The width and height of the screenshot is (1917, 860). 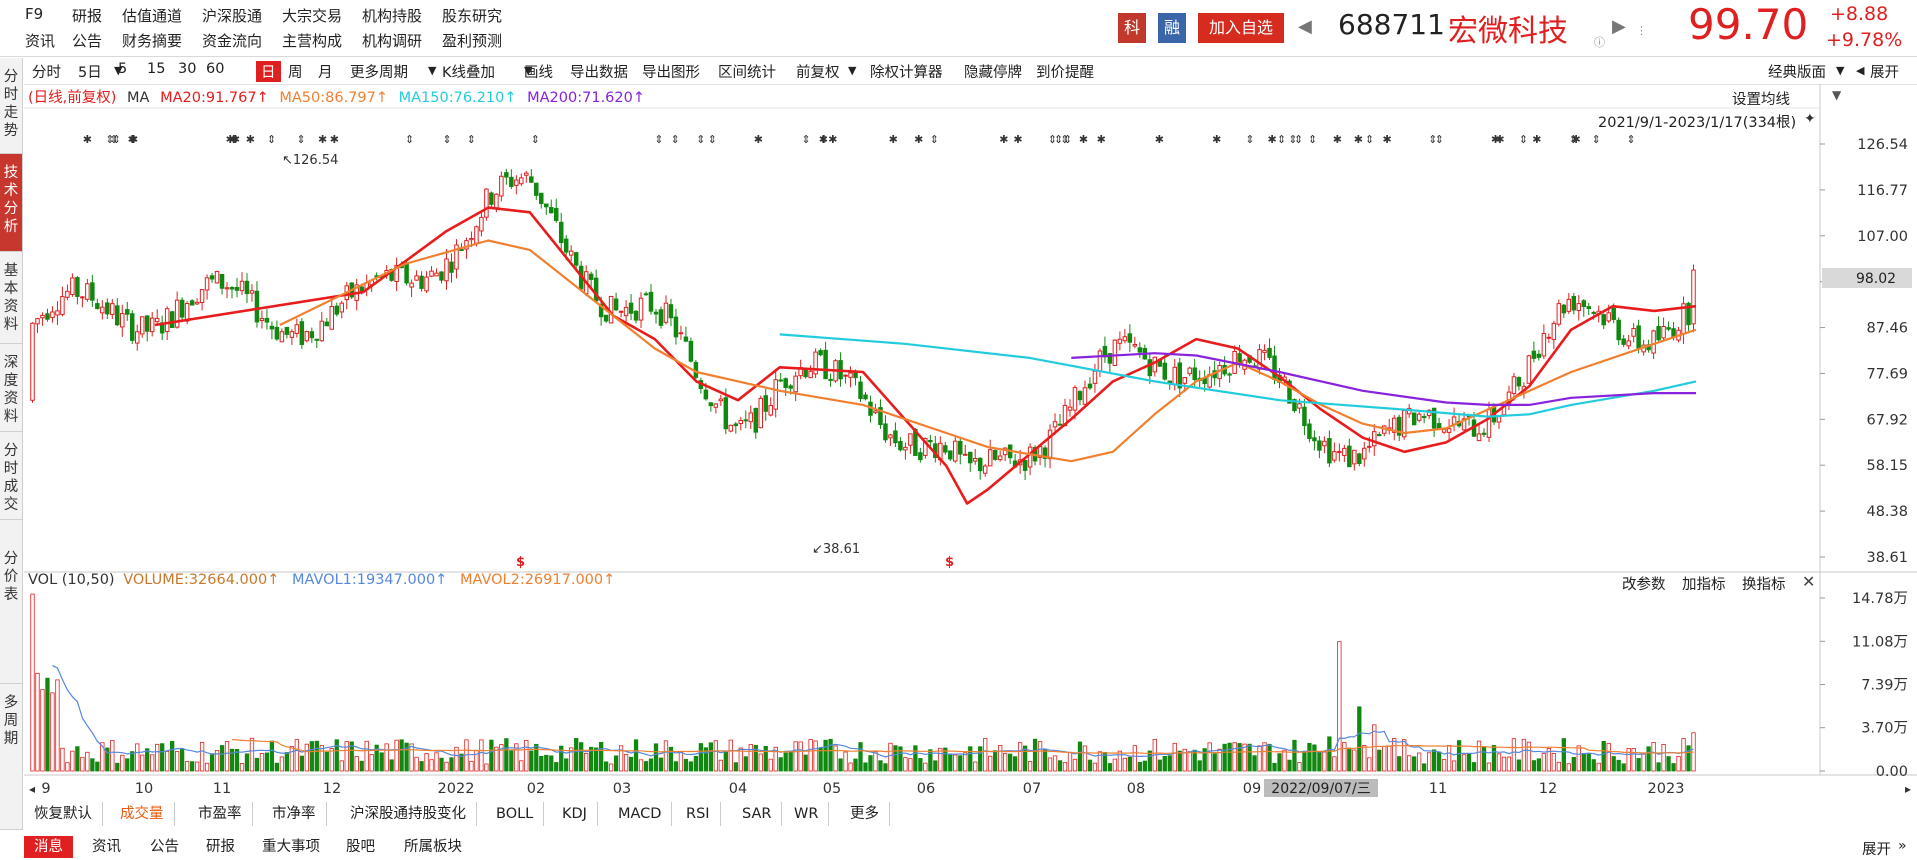 What do you see at coordinates (11, 388) in the screenshot?
I see `nav-item-3: 深度资料` at bounding box center [11, 388].